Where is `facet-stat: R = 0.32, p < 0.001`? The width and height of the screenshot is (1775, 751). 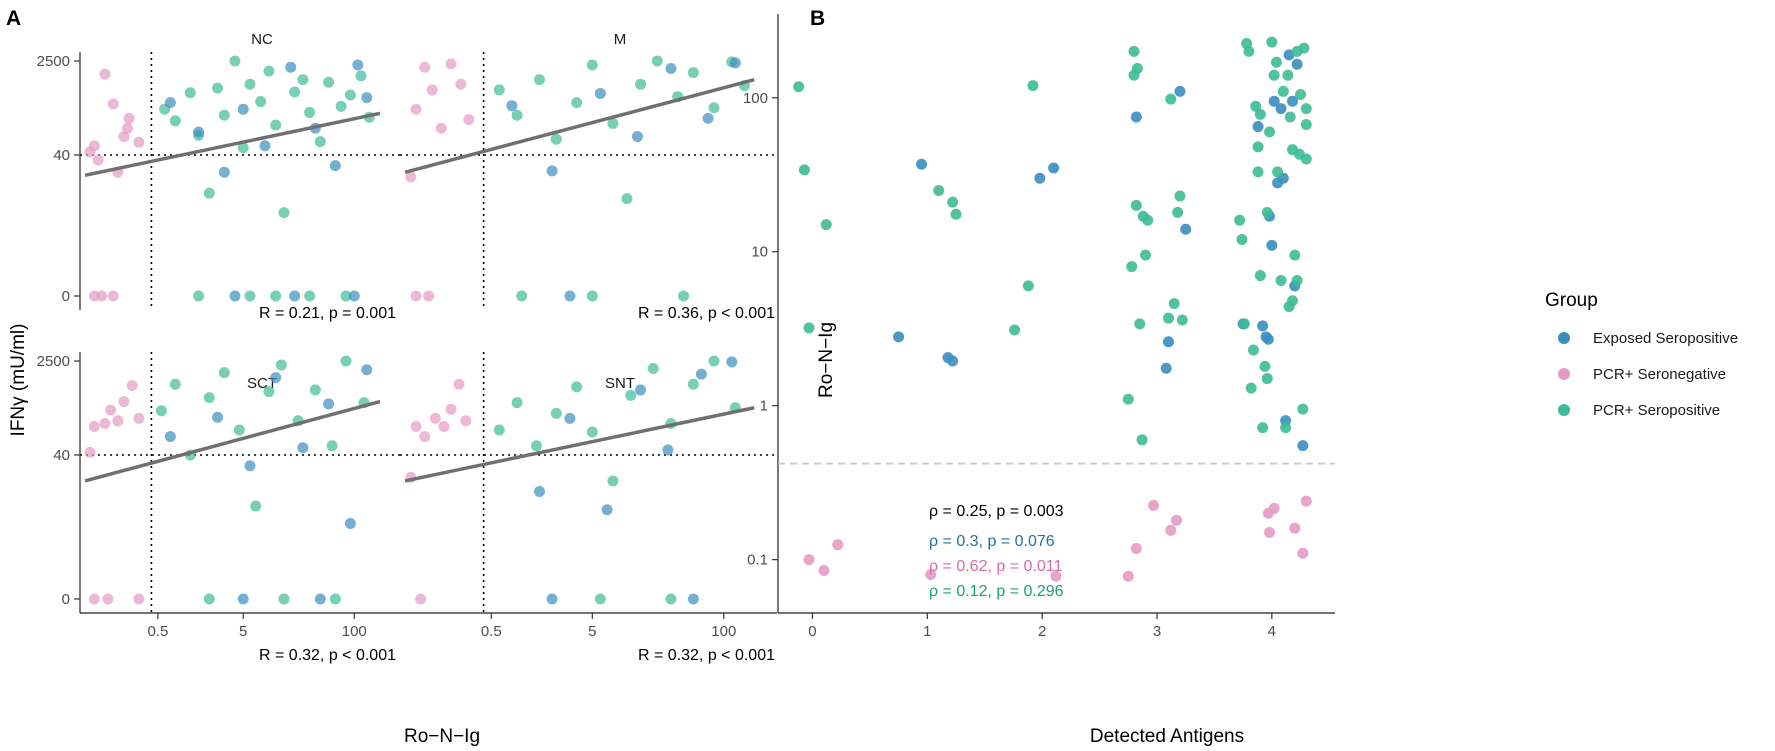
facet-stat: R = 0.32, p < 0.001 is located at coordinates (327, 655).